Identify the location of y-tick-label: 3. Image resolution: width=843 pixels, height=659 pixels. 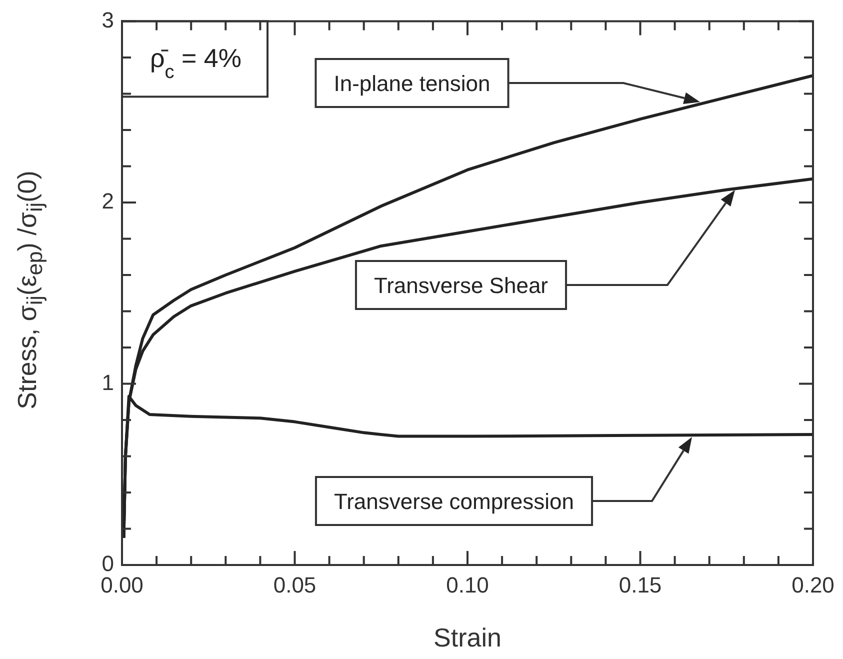
(108, 19).